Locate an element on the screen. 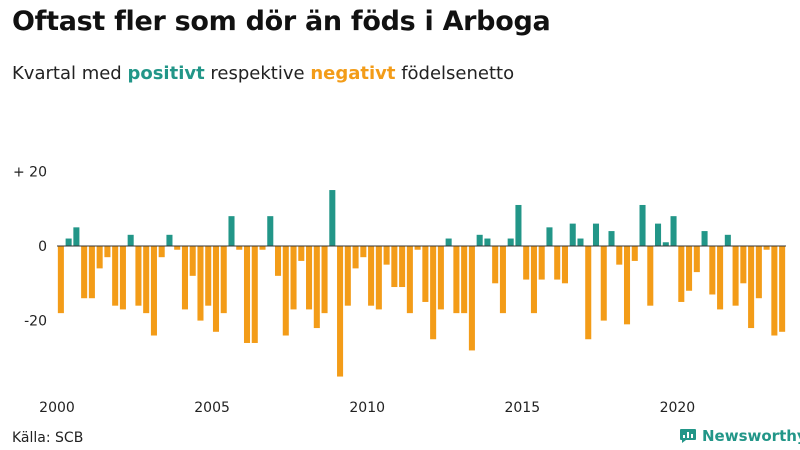 This screenshot has height=450, width=800. bar-q13 is located at coordinates (153, 291).